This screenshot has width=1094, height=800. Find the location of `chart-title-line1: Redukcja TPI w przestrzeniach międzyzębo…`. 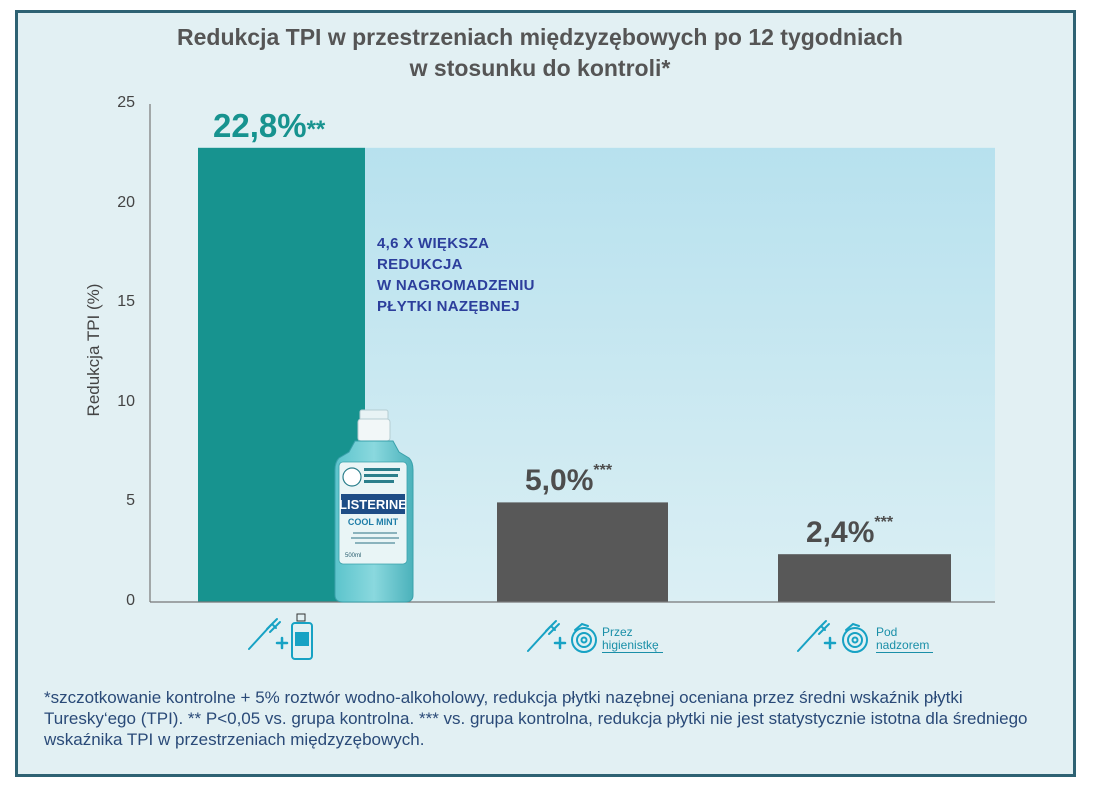

chart-title-line1: Redukcja TPI w przestrzeniach międzyzębo… is located at coordinates (540, 37).